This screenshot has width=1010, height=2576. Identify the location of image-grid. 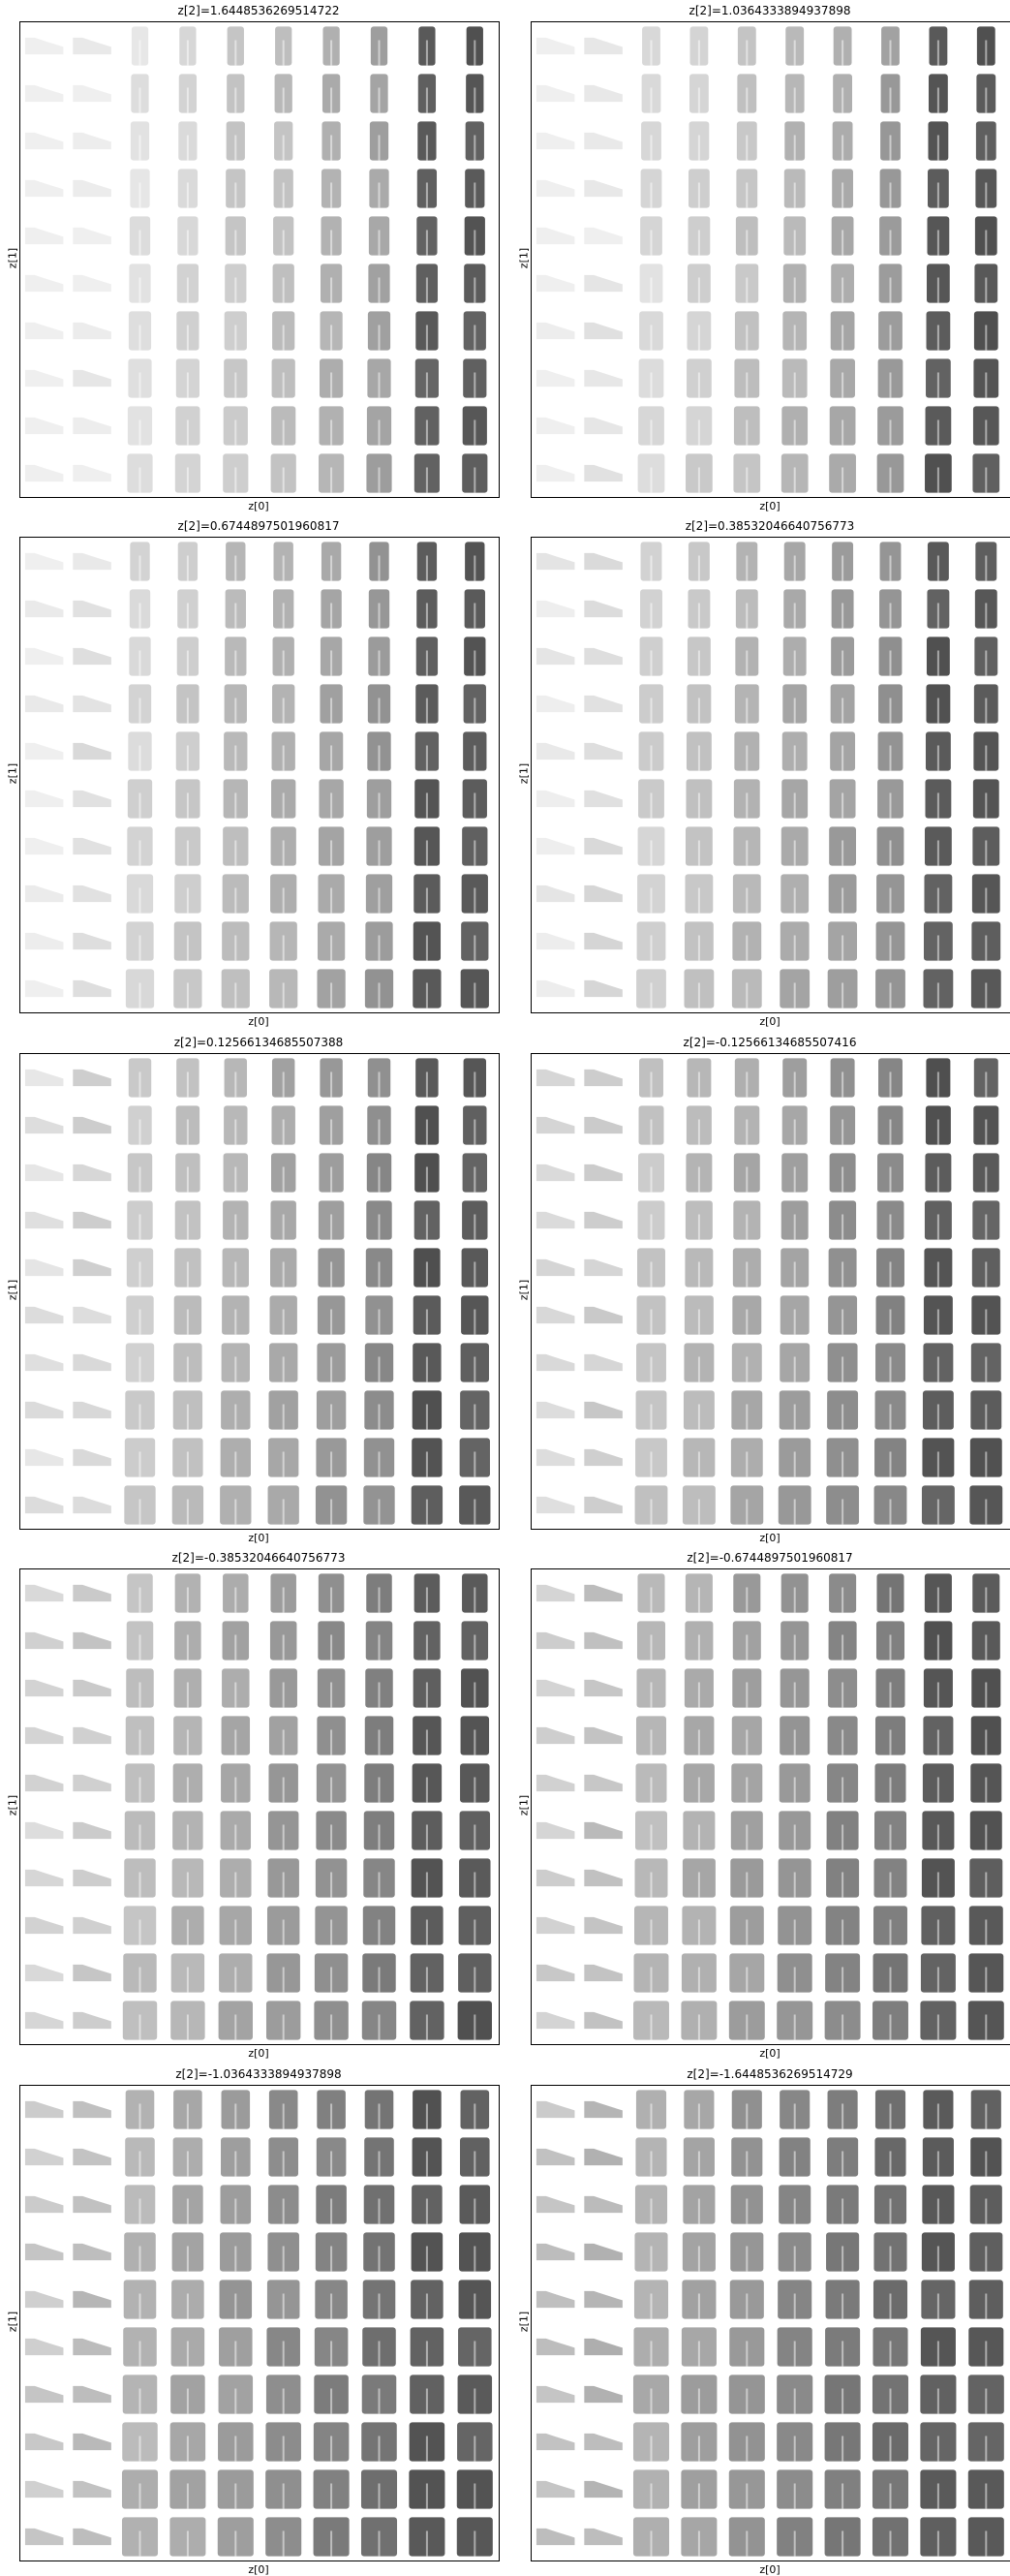
(259, 259).